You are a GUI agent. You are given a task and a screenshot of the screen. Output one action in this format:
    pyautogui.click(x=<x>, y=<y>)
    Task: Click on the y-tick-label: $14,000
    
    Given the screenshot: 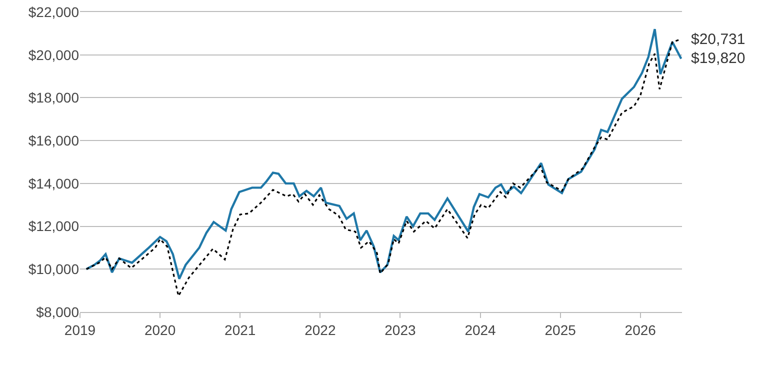 What is the action you would take?
    pyautogui.click(x=54, y=183)
    